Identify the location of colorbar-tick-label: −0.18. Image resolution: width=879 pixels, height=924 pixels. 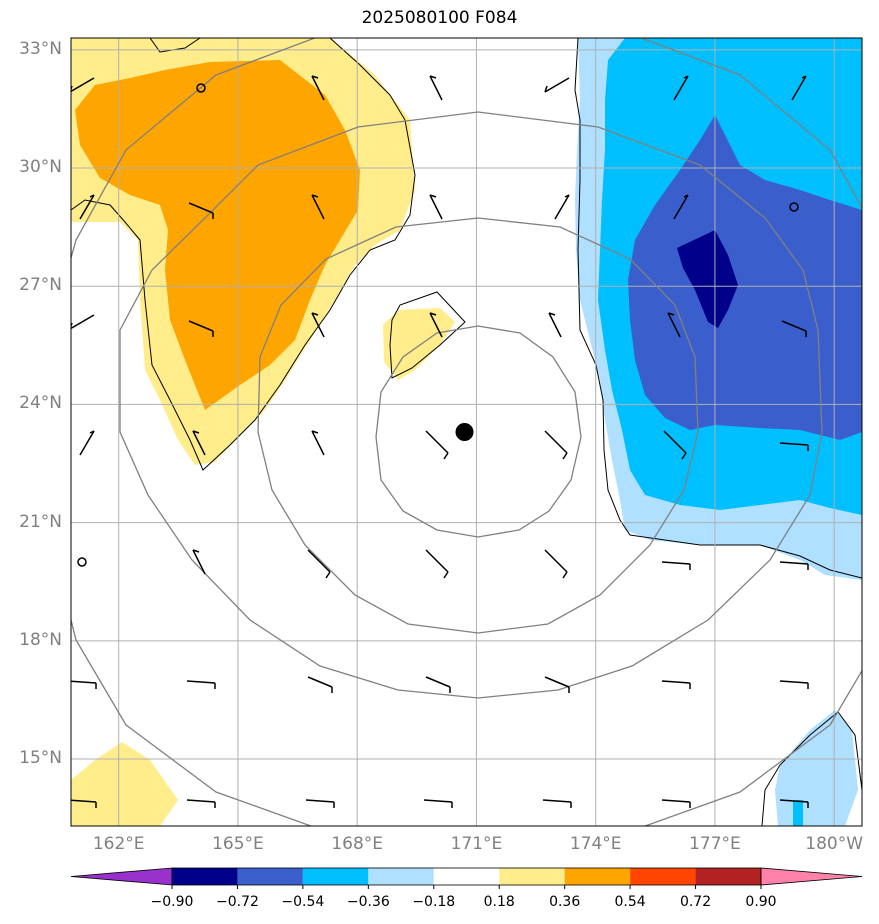
(434, 902).